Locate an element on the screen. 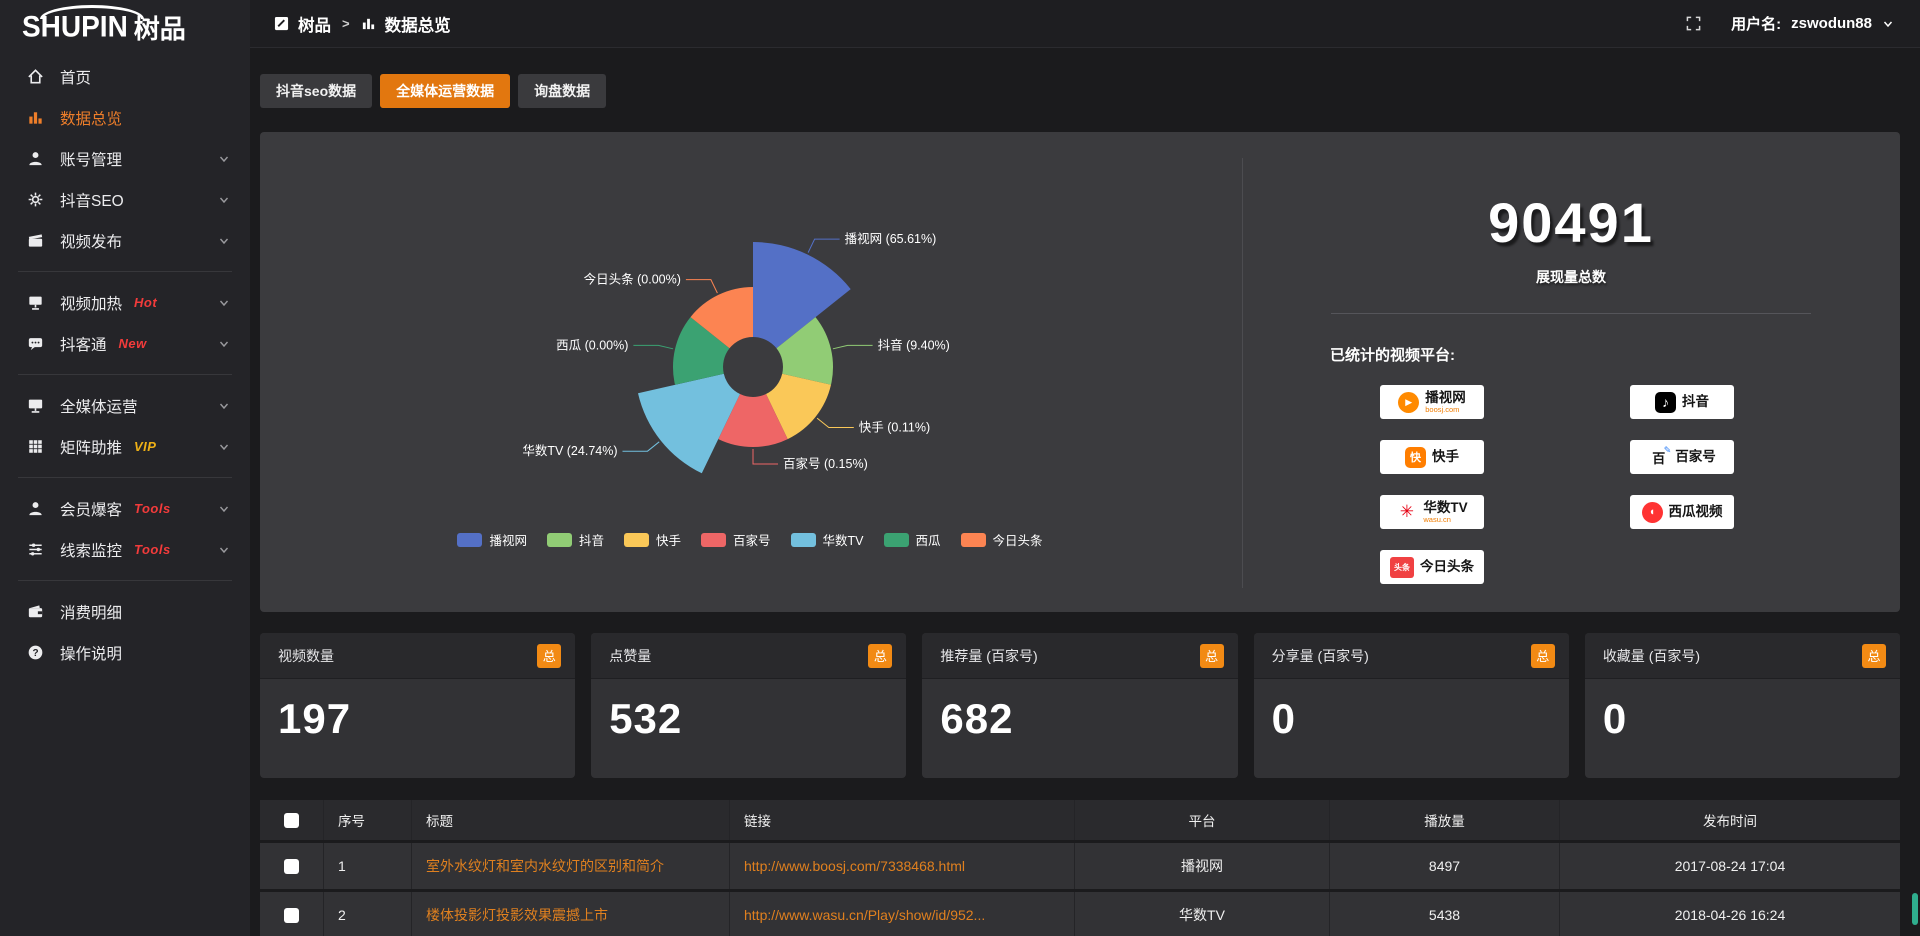  stat-card-点赞量: 点赞量 总 532 is located at coordinates (749, 705).